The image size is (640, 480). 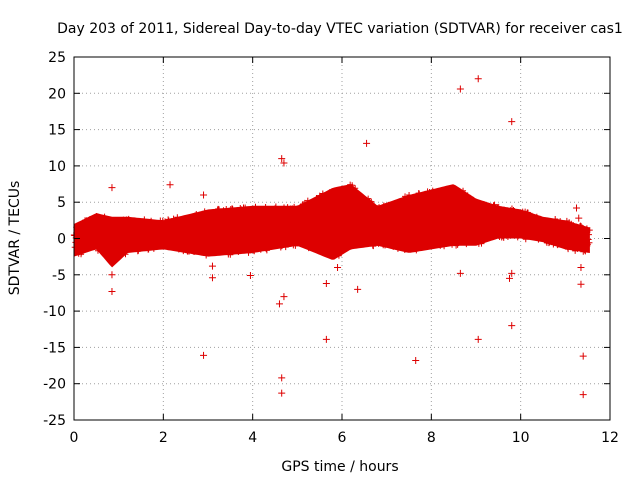 What do you see at coordinates (521, 438) in the screenshot?
I see `x-tick-label: 10` at bounding box center [521, 438].